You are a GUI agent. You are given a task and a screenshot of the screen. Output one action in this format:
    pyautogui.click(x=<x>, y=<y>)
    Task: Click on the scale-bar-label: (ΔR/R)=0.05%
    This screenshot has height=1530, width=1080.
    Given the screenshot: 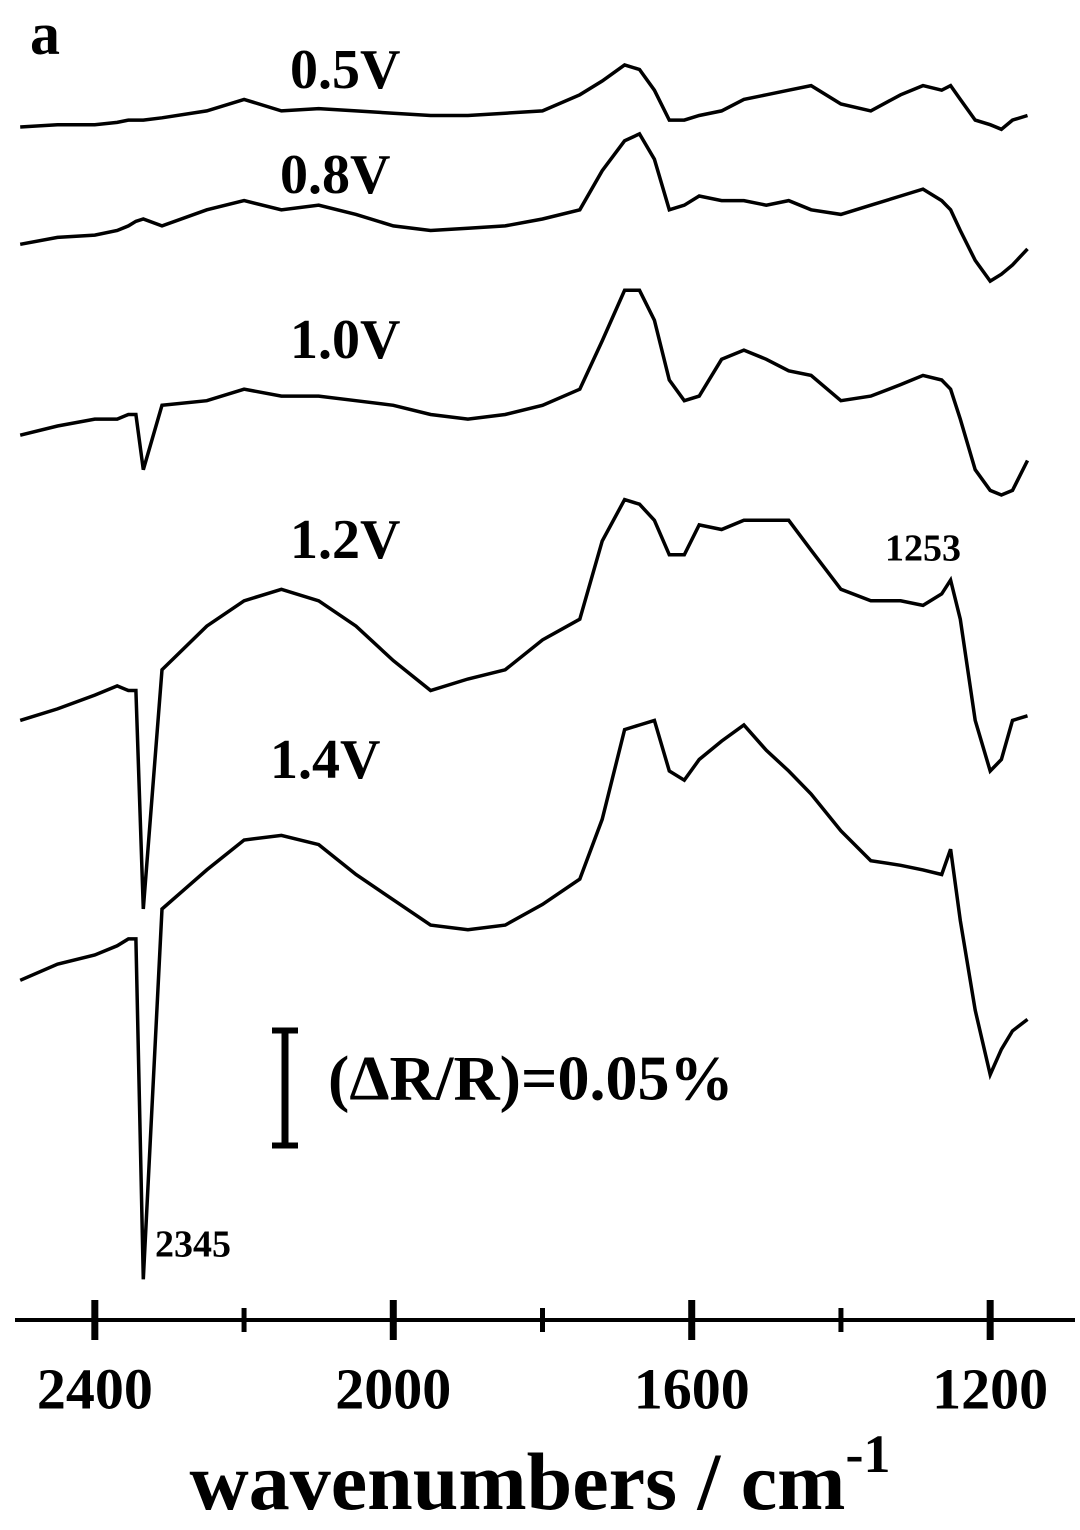 What is the action you would take?
    pyautogui.click(x=530, y=1078)
    